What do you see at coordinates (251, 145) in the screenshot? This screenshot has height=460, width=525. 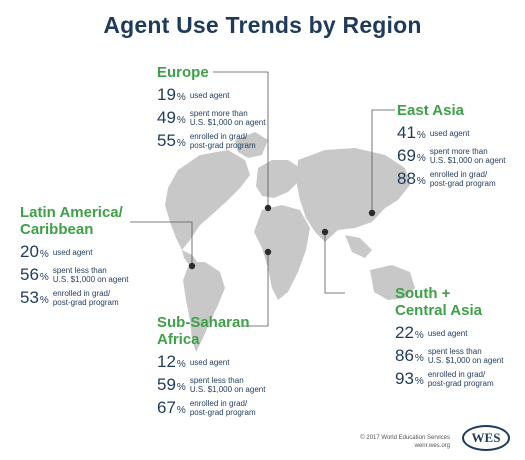 I see `greenland-landmass` at bounding box center [251, 145].